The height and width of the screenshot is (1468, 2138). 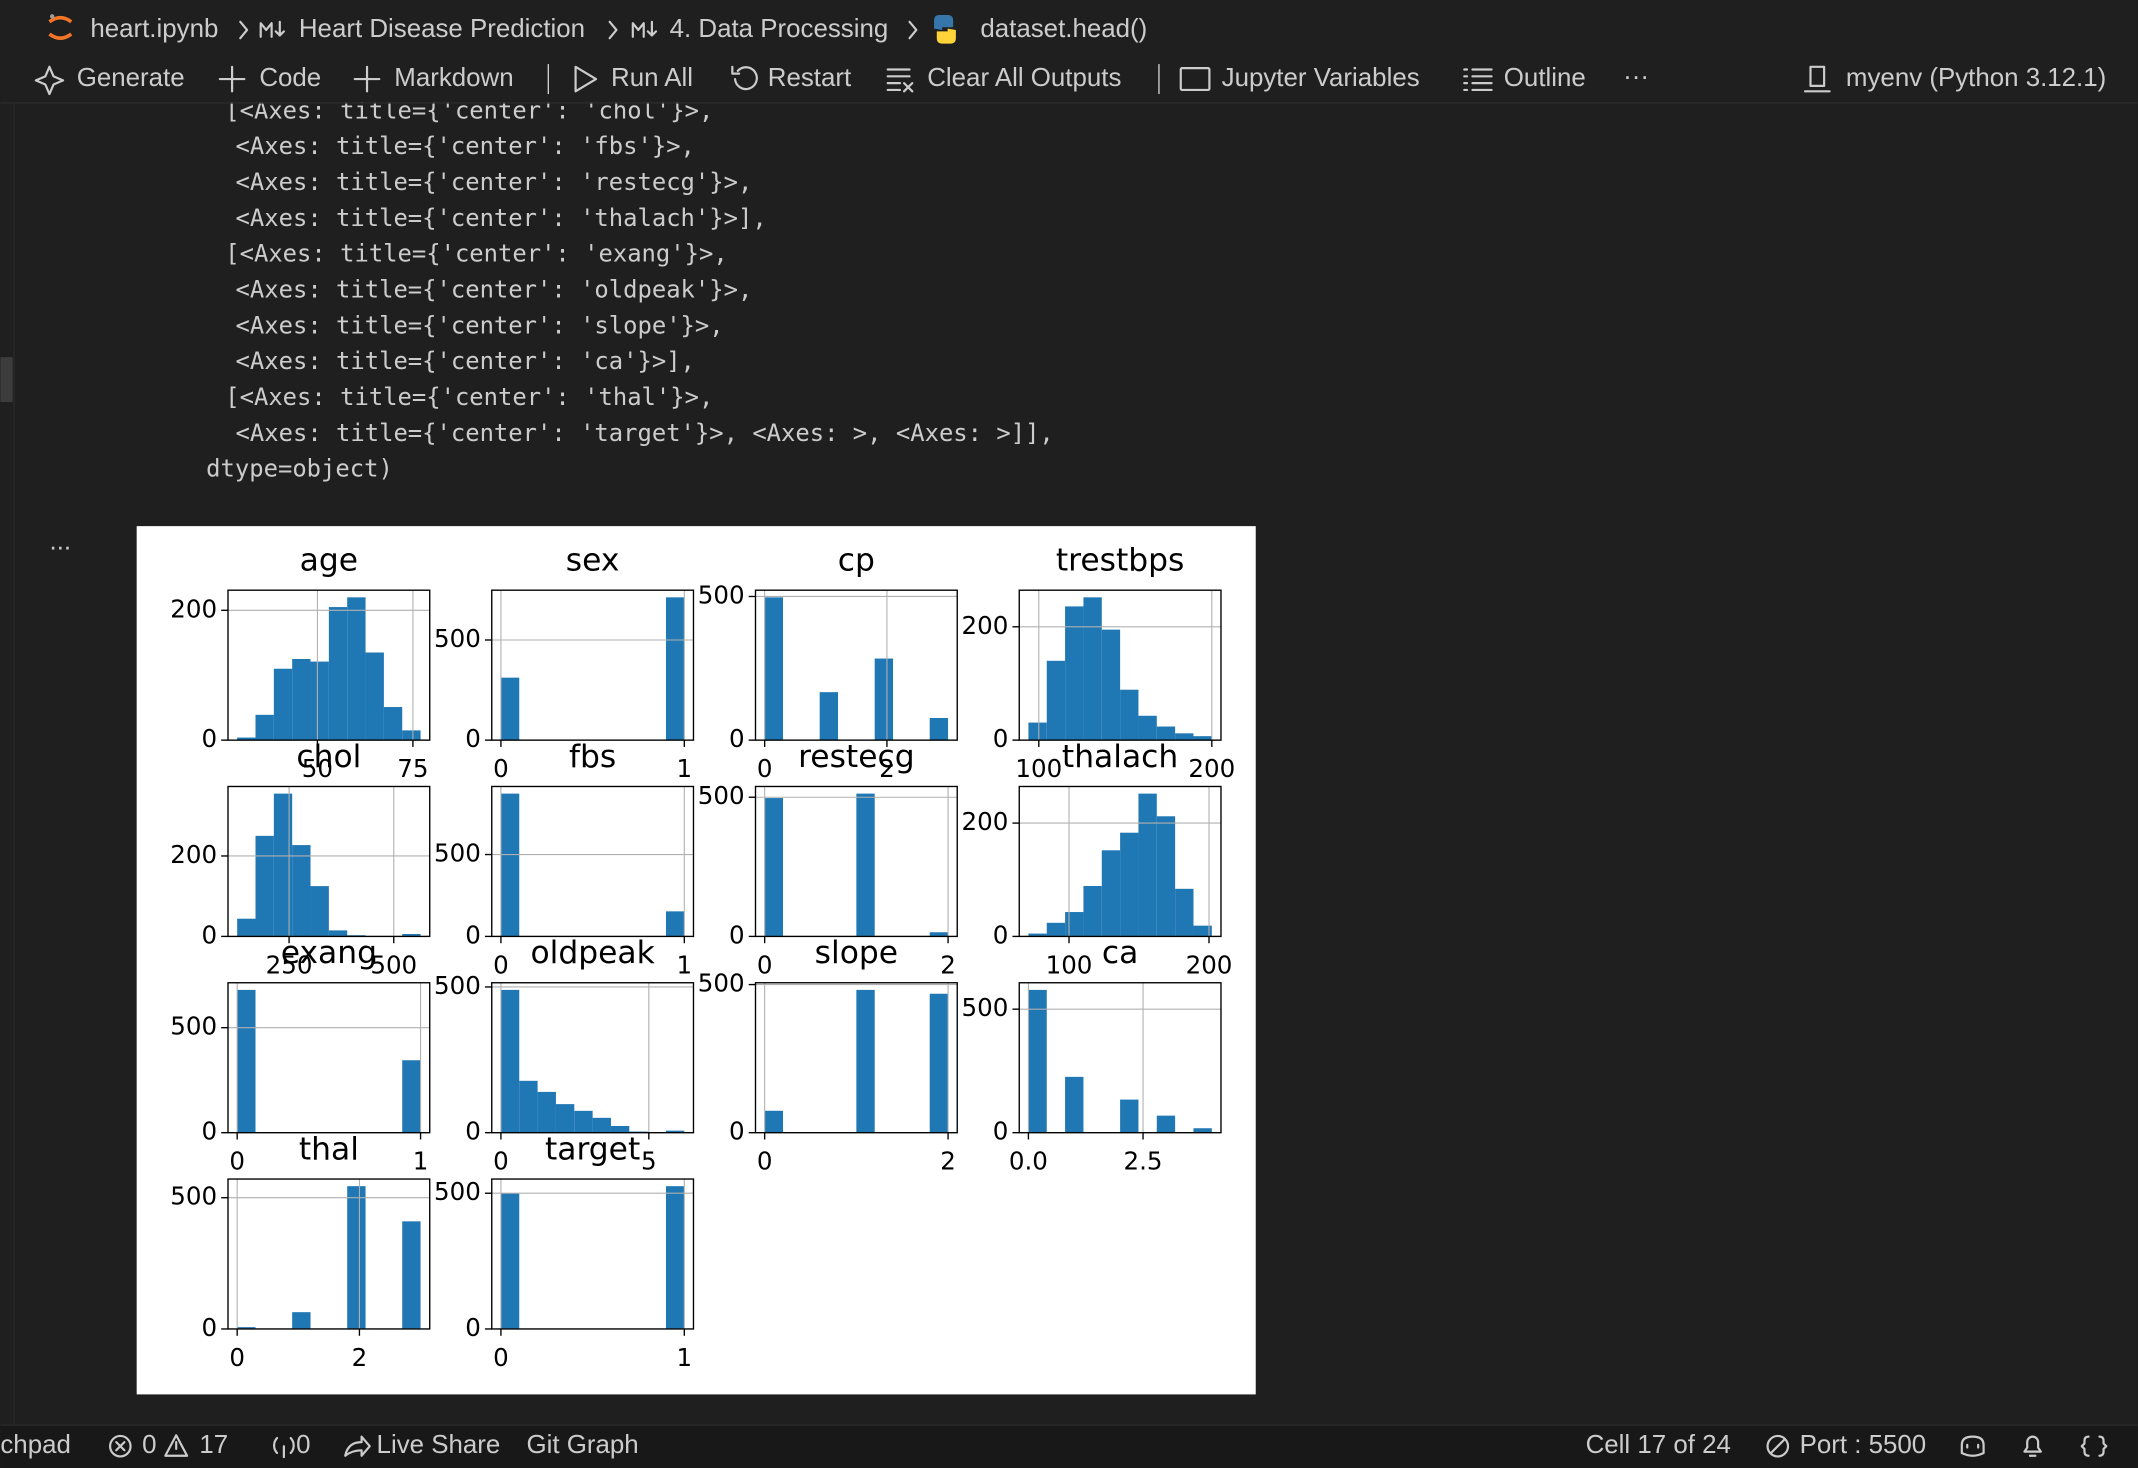 What do you see at coordinates (1120, 953) in the screenshot?
I see `panel-title: ca` at bounding box center [1120, 953].